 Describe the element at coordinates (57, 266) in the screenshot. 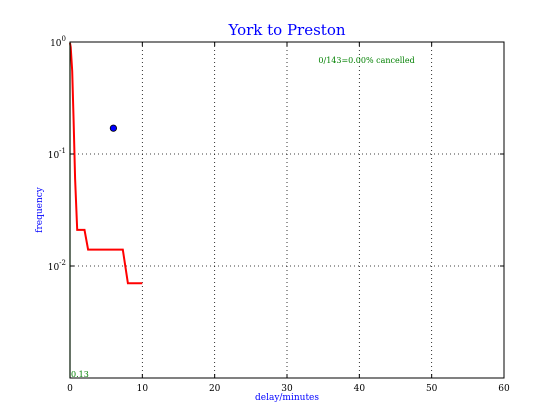

I see `y-tick-label: 10⁻²` at that location.